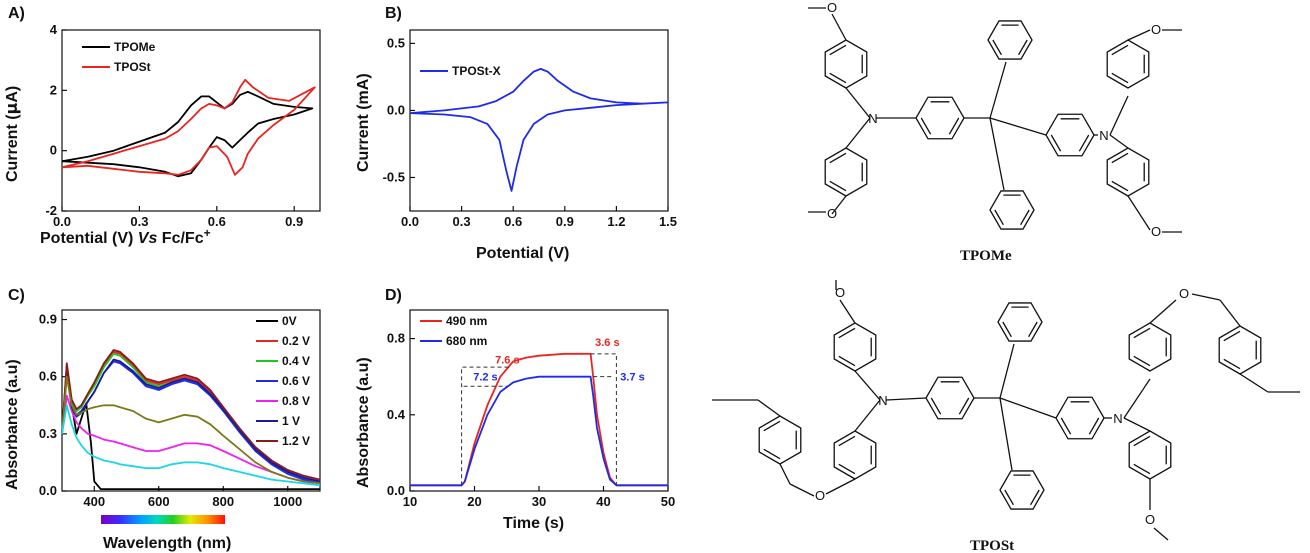 Image resolution: width=1310 pixels, height=553 pixels. I want to click on panel-label-a: A), so click(16, 13).